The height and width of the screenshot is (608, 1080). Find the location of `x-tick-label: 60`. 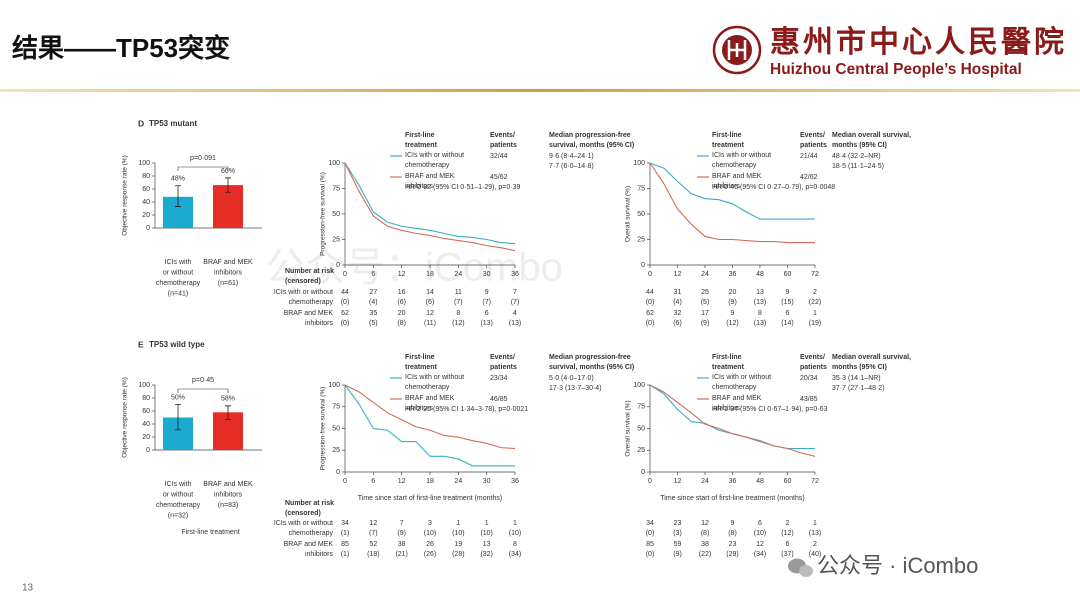

x-tick-label: 60 is located at coordinates (788, 274).